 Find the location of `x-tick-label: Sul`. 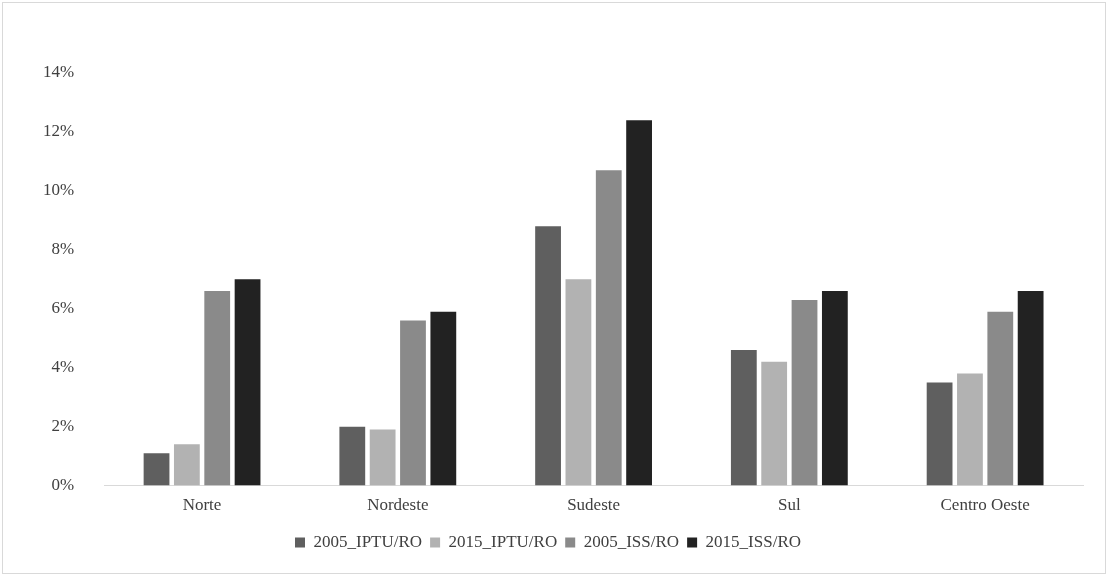

x-tick-label: Sul is located at coordinates (789, 505).